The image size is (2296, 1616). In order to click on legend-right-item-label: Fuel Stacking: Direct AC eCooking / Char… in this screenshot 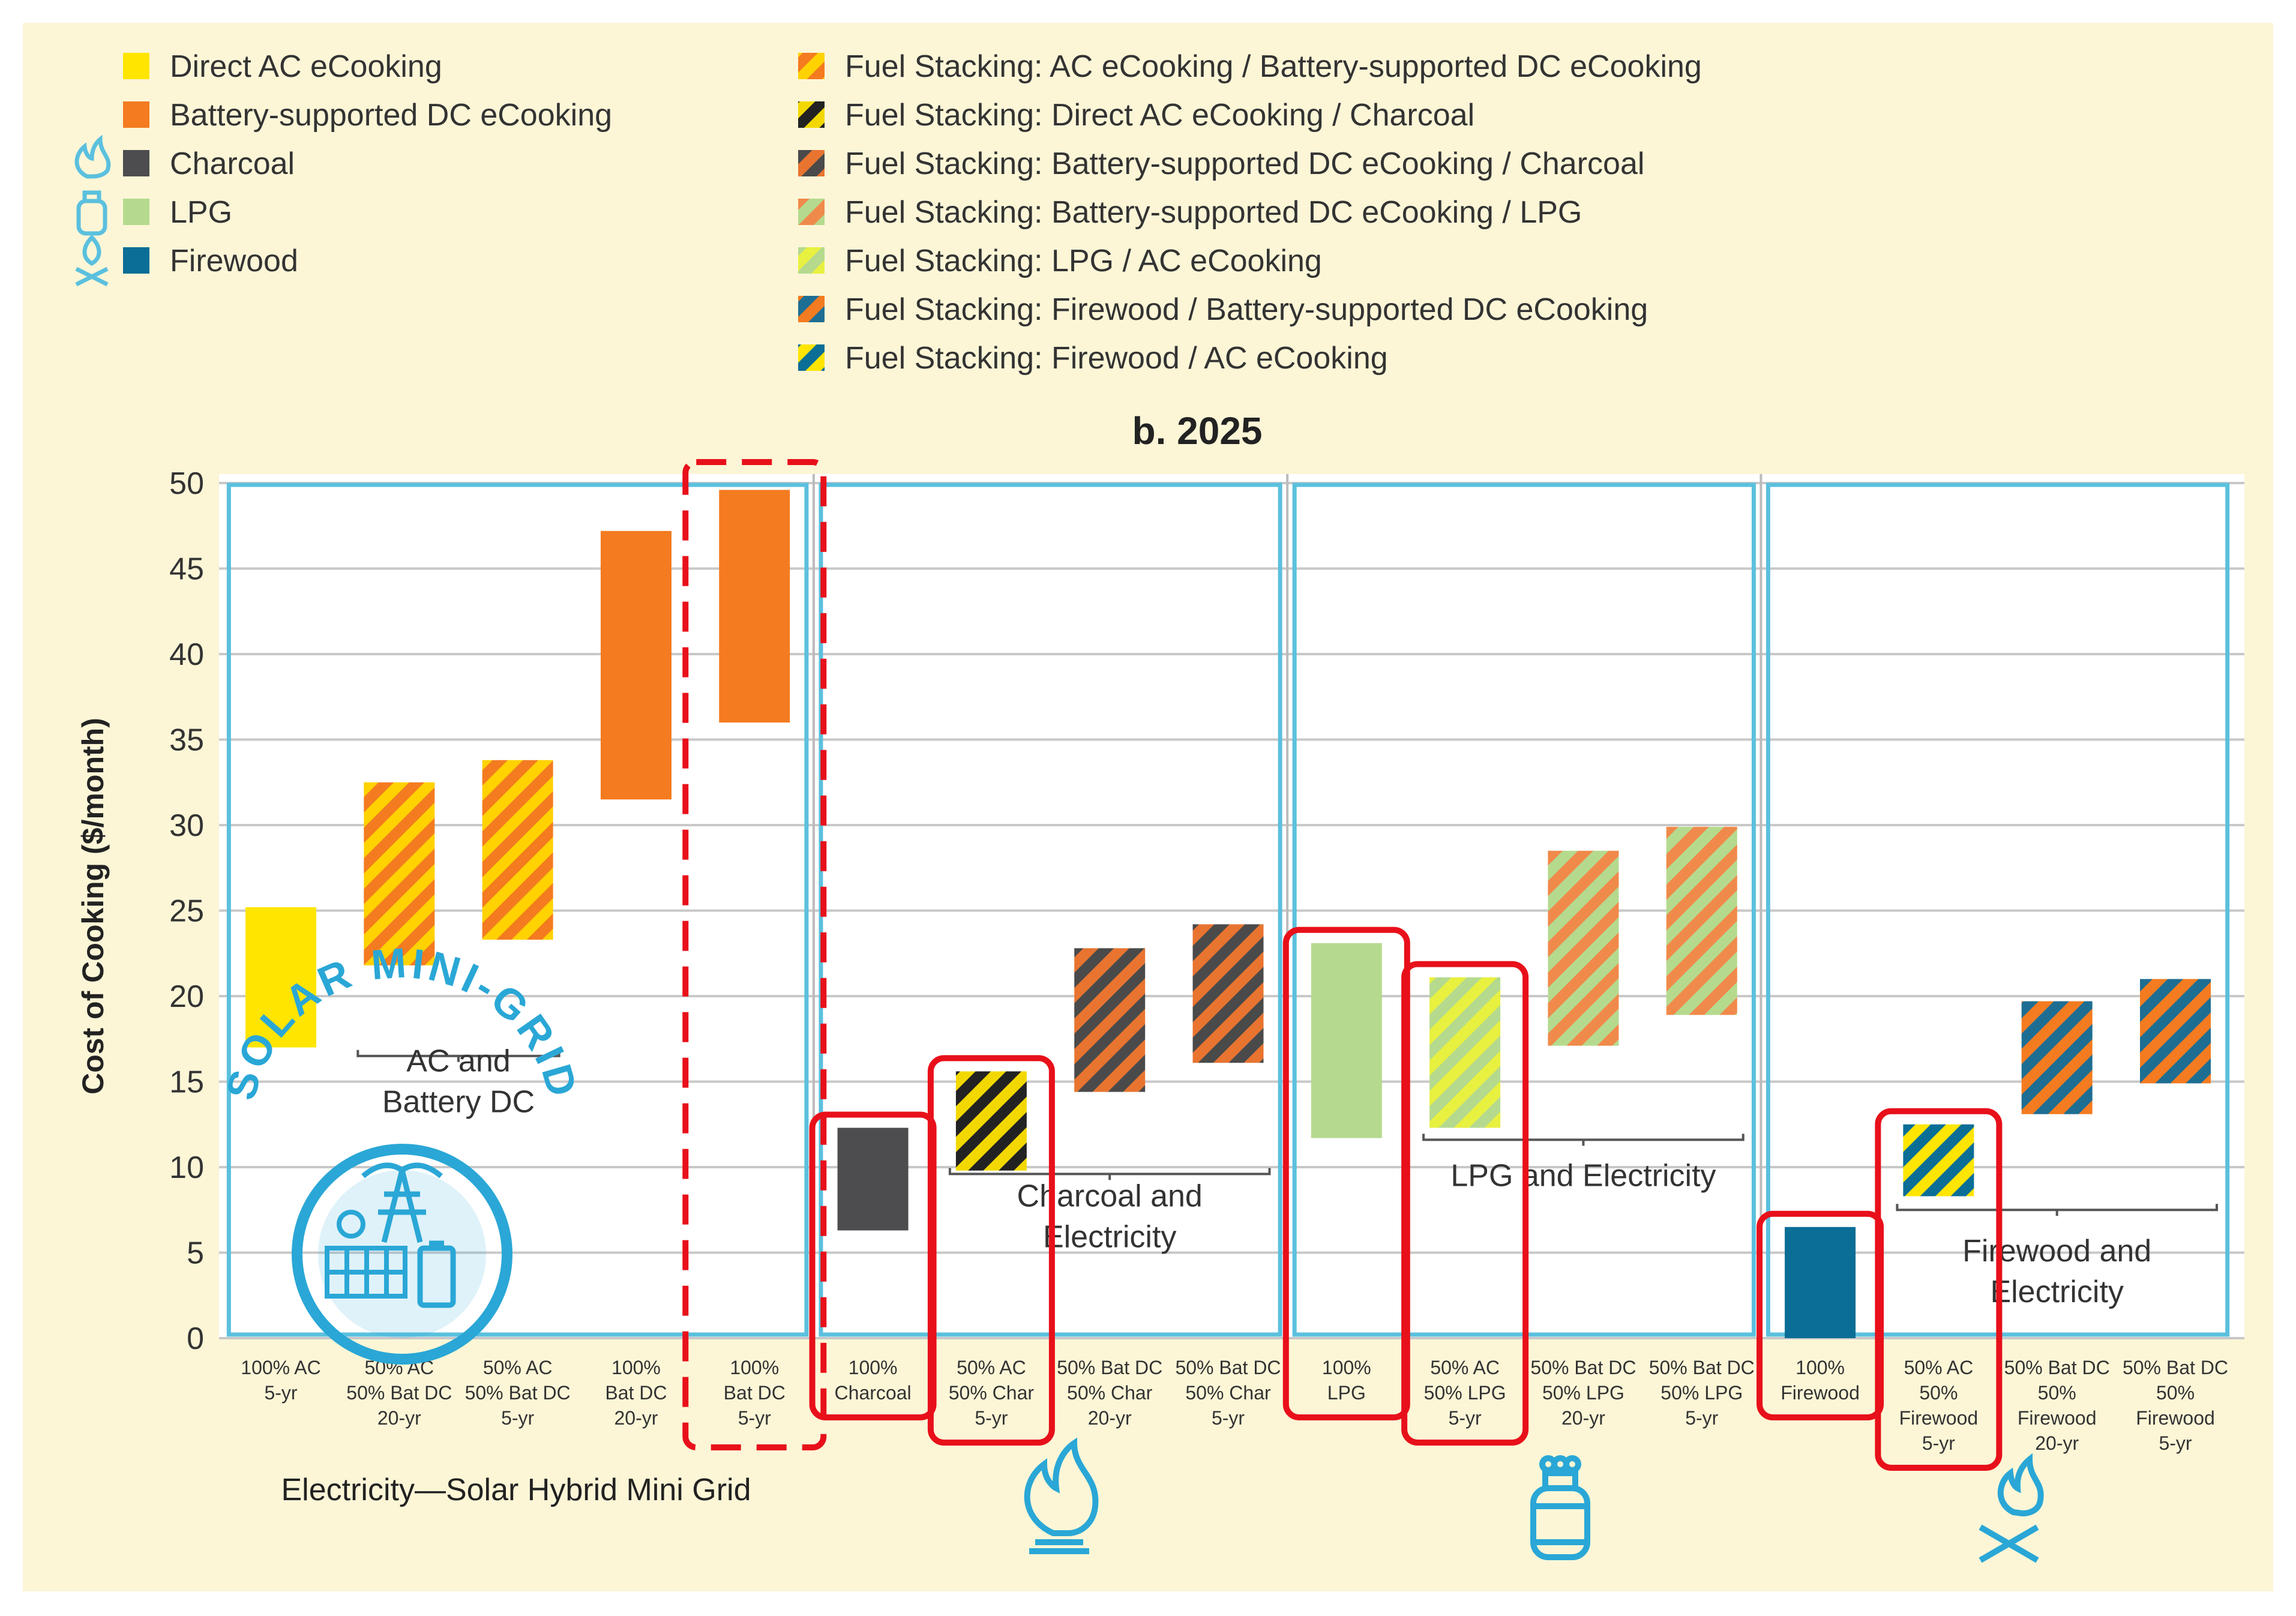, I will do `click(1159, 115)`.